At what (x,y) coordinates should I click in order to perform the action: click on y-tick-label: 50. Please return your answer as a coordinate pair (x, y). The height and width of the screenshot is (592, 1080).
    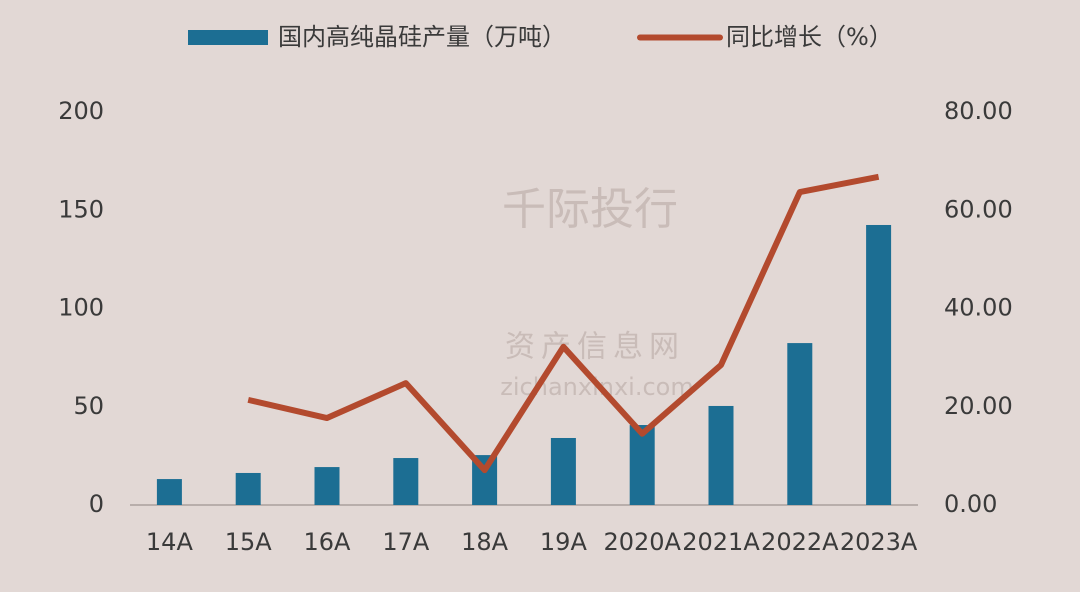
    Looking at the image, I should click on (88, 406).